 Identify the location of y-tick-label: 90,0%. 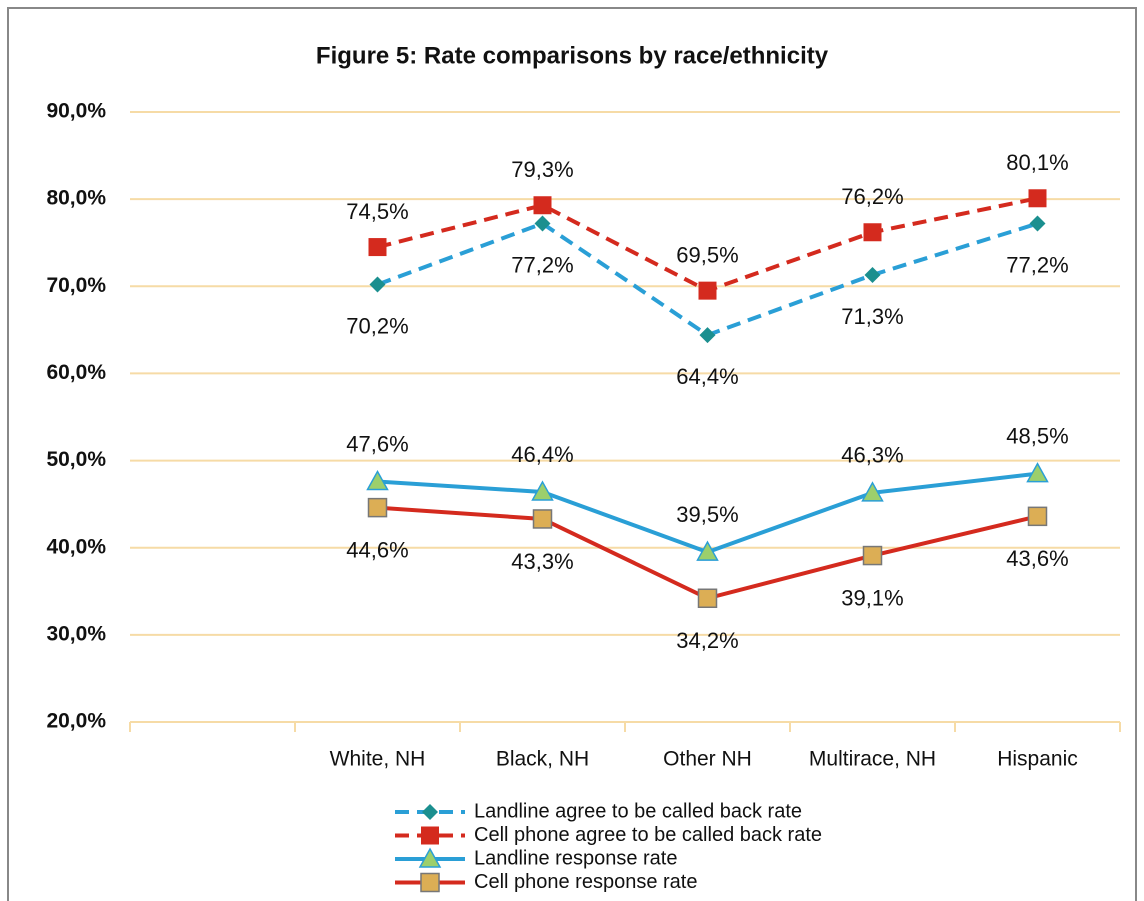
(76, 111).